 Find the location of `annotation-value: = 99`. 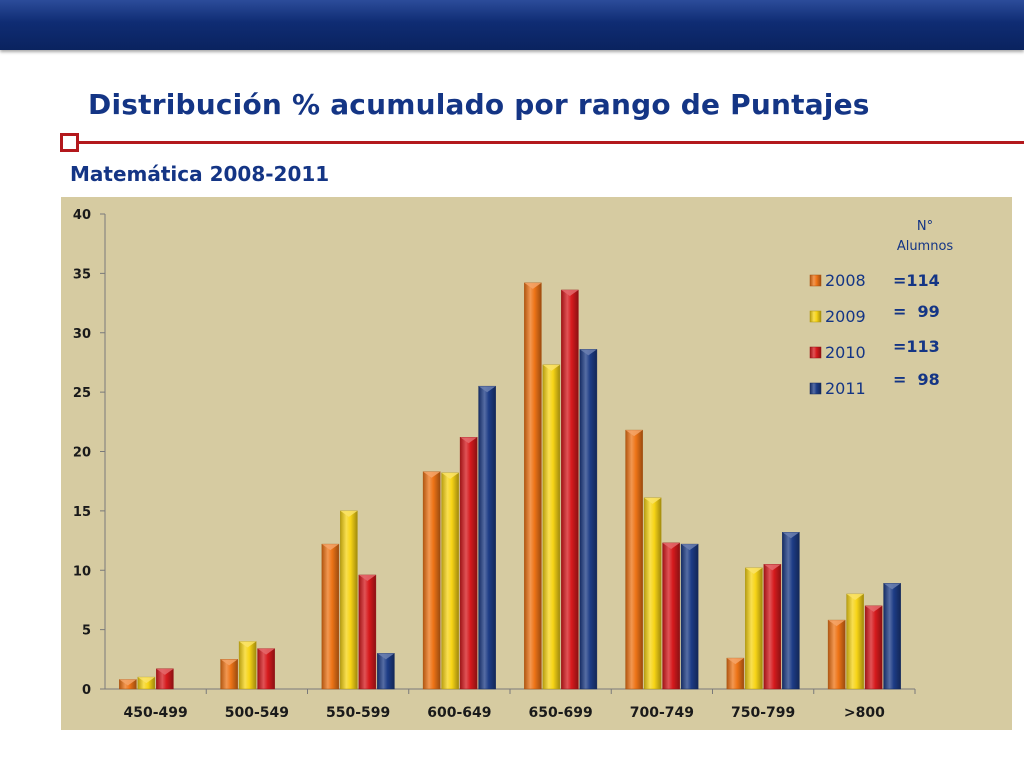

annotation-value: = 99 is located at coordinates (916, 311).